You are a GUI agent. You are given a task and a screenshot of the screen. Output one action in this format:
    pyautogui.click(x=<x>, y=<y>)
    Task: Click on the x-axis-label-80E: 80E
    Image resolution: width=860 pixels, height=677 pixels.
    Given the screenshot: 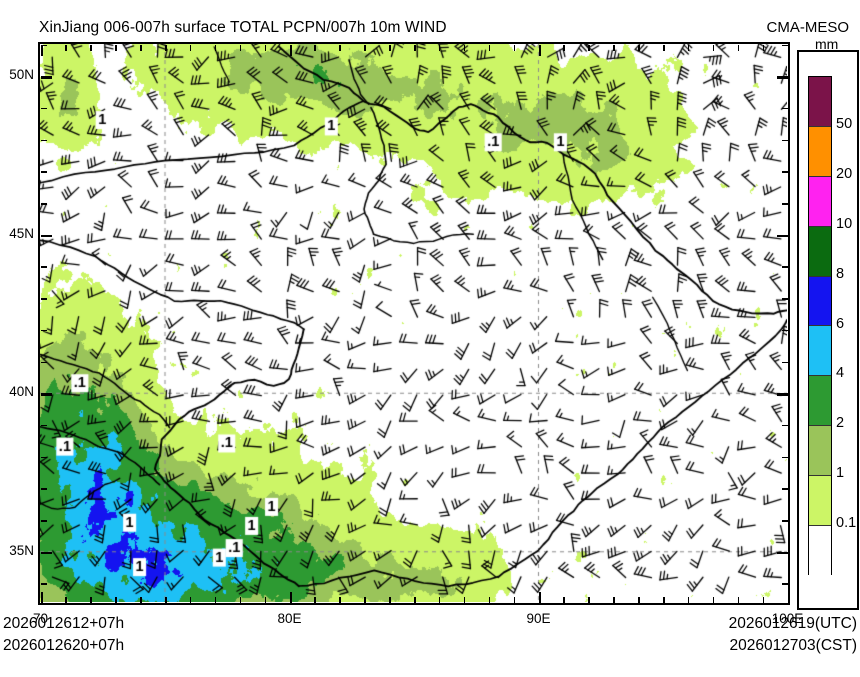 What is the action you would take?
    pyautogui.click(x=289, y=618)
    